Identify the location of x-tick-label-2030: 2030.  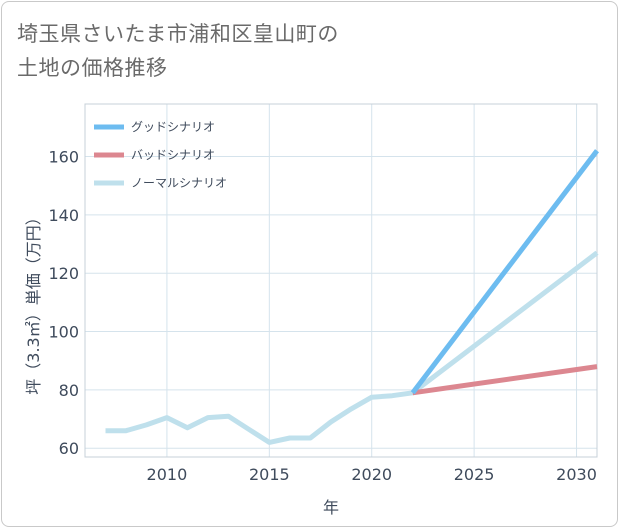
(576, 474).